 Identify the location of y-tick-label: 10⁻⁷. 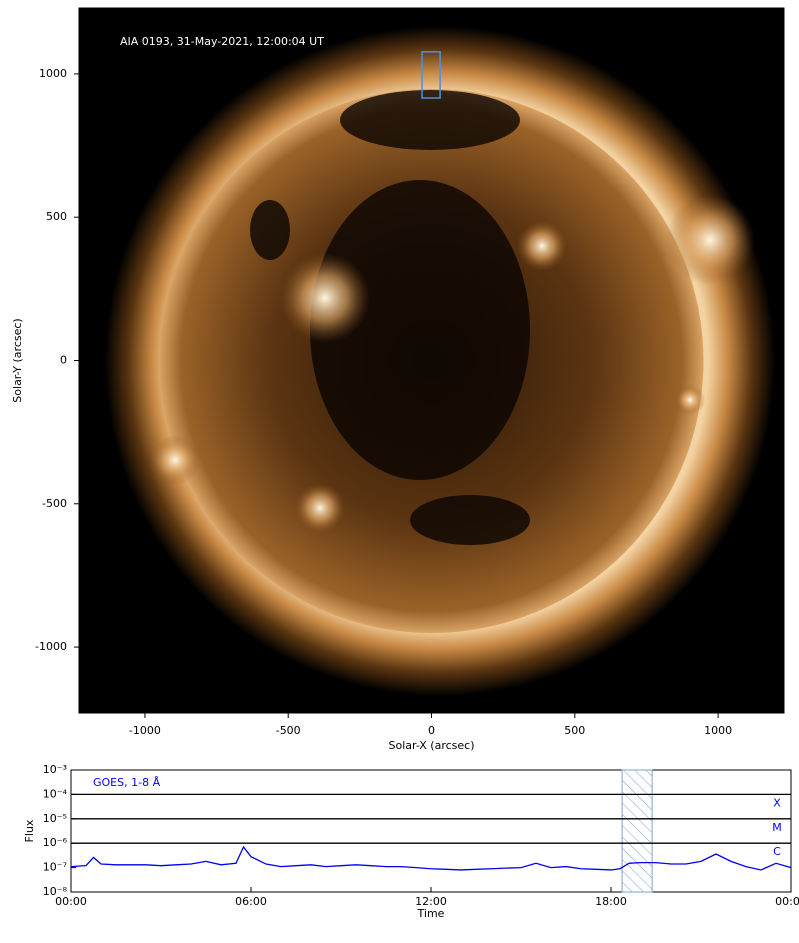
(55, 867).